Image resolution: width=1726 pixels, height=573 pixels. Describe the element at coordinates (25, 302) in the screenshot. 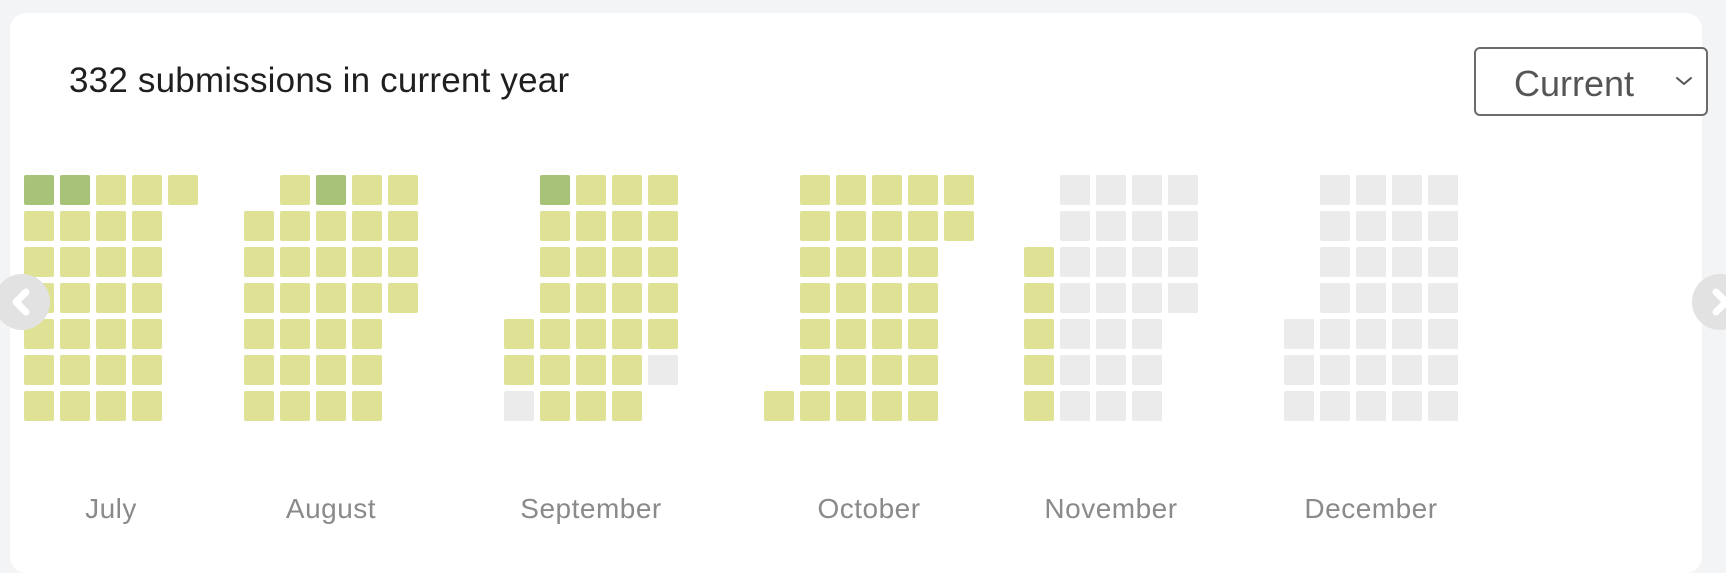

I see `prev-button` at that location.